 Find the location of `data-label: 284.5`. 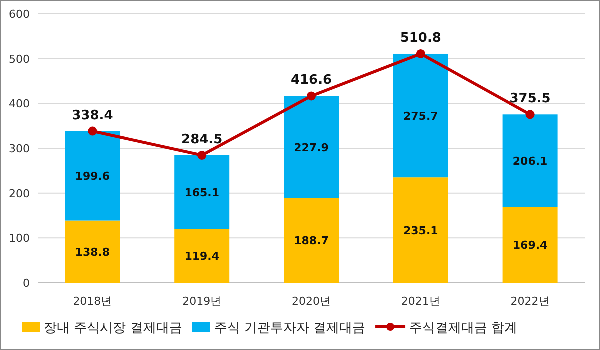

data-label: 284.5 is located at coordinates (202, 140).